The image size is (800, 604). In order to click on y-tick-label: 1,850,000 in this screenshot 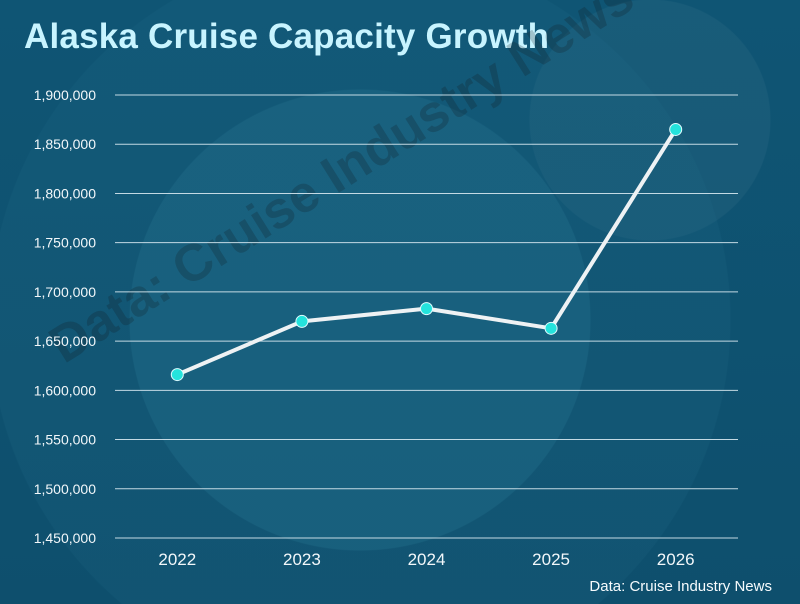, I will do `click(65, 144)`.